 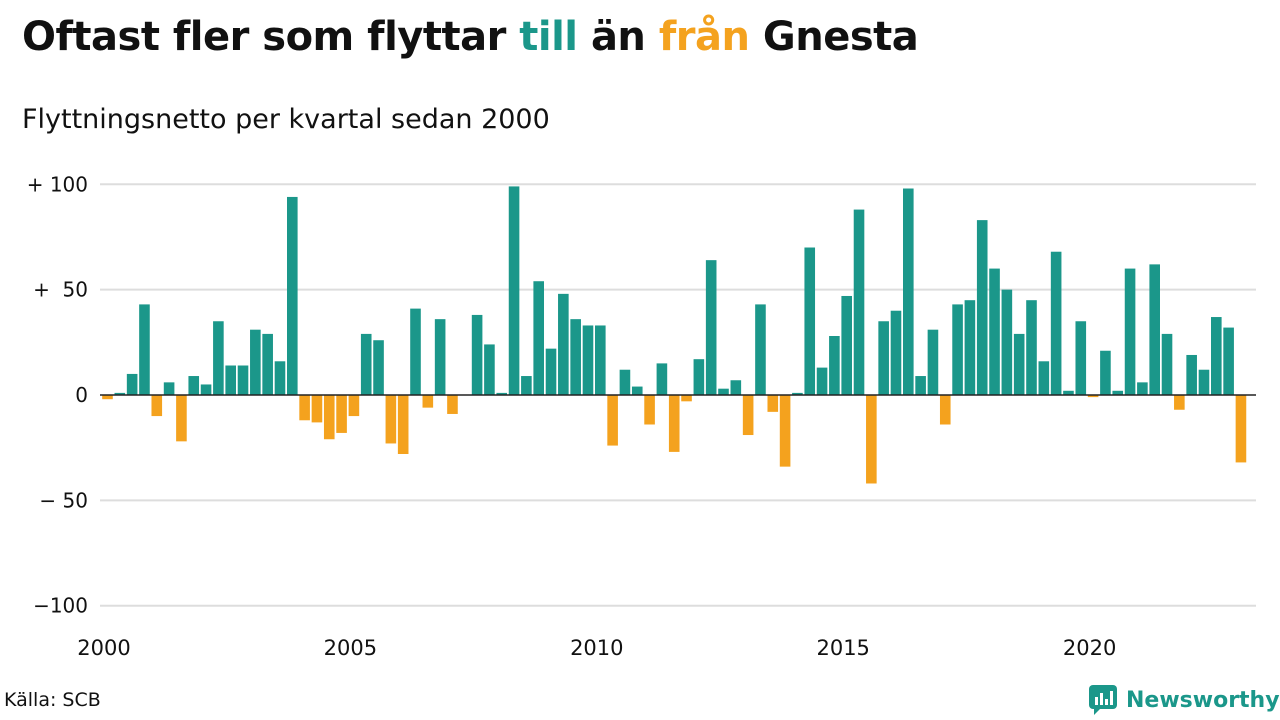 I want to click on x-tick-label: 2015, so click(x=842, y=648).